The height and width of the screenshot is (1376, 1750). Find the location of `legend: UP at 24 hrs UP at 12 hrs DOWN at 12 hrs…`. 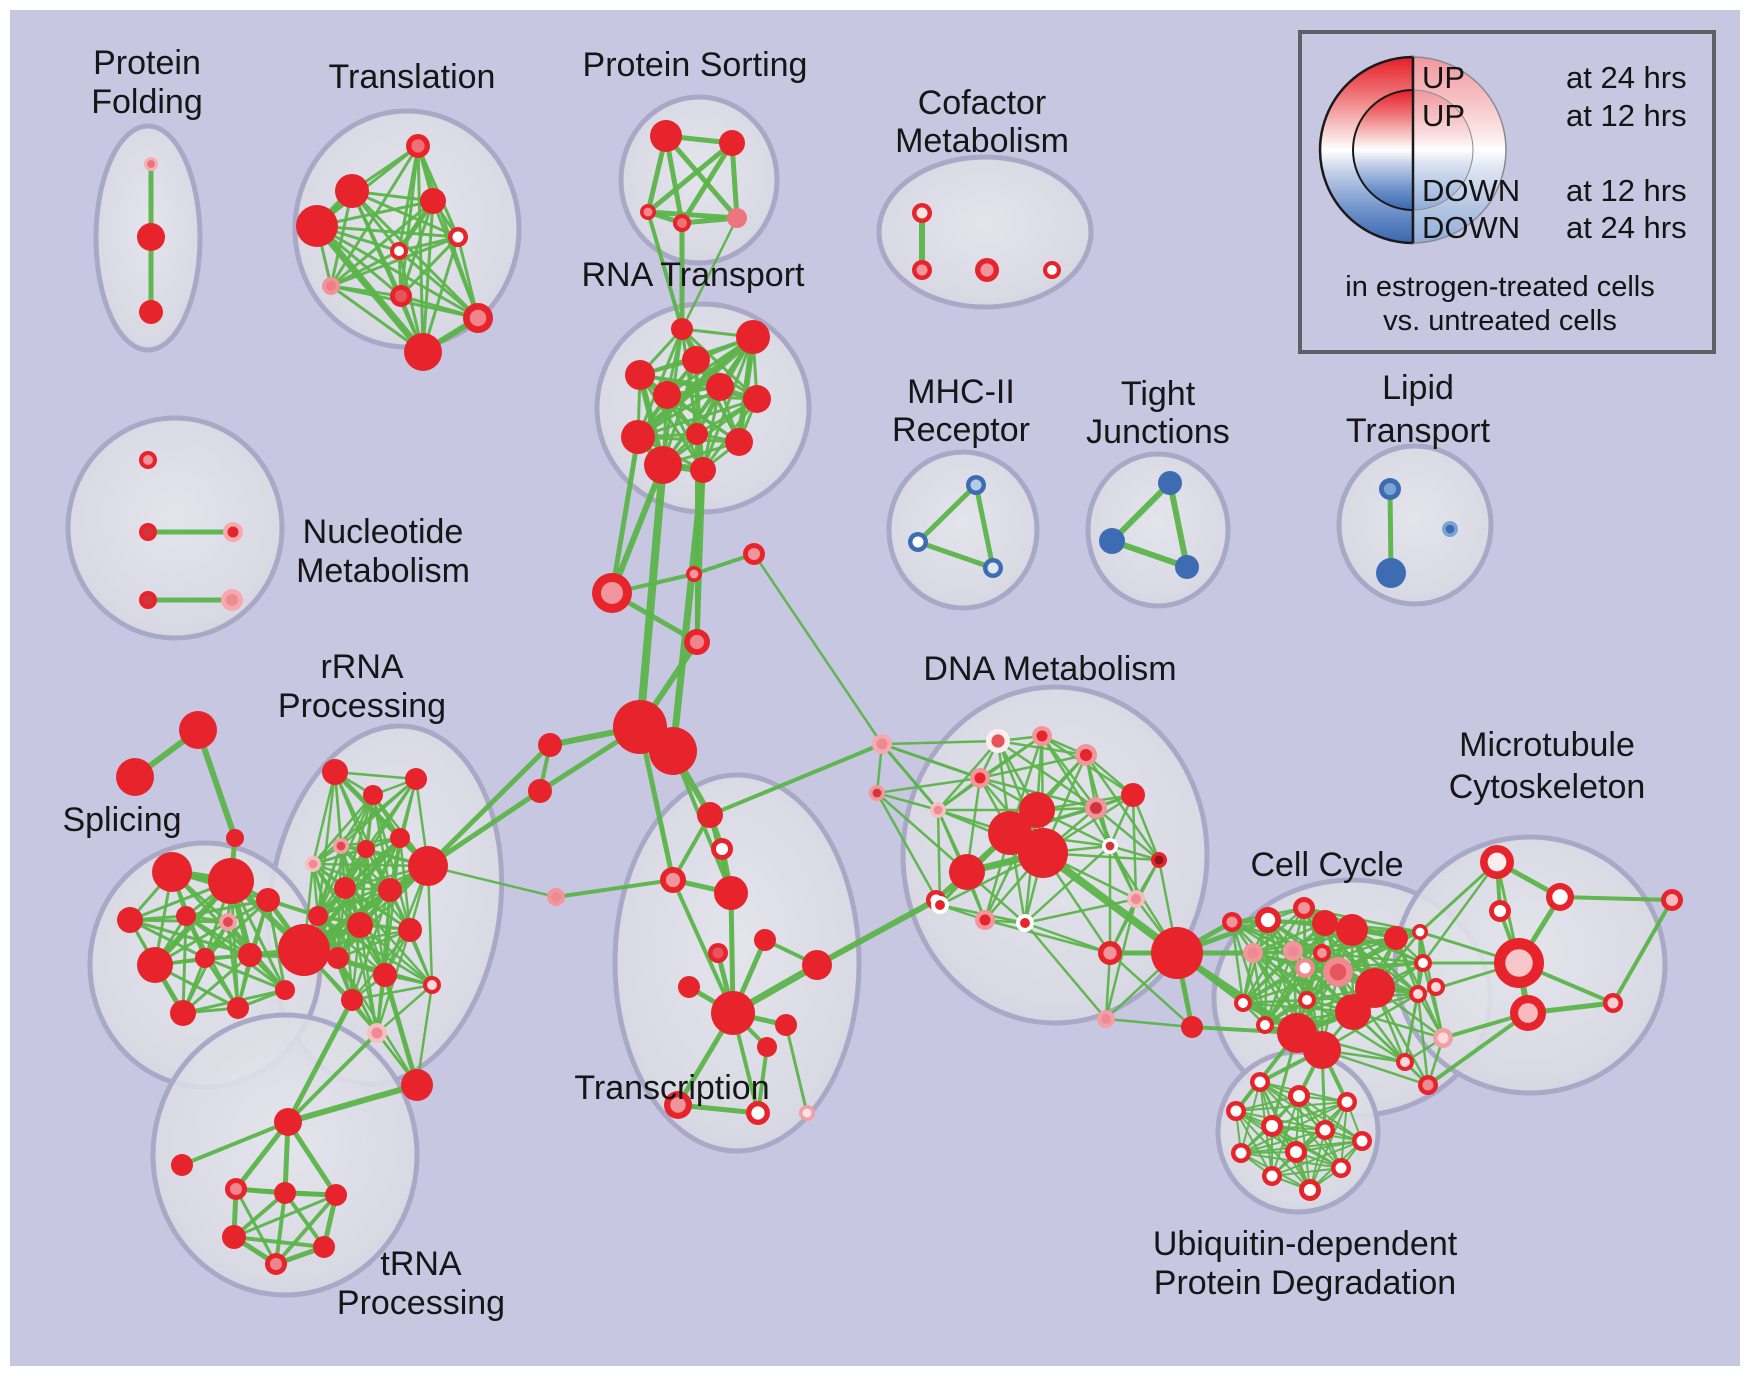

legend: UP at 24 hrs UP at 12 hrs DOWN at 12 hrs… is located at coordinates (1507, 192).